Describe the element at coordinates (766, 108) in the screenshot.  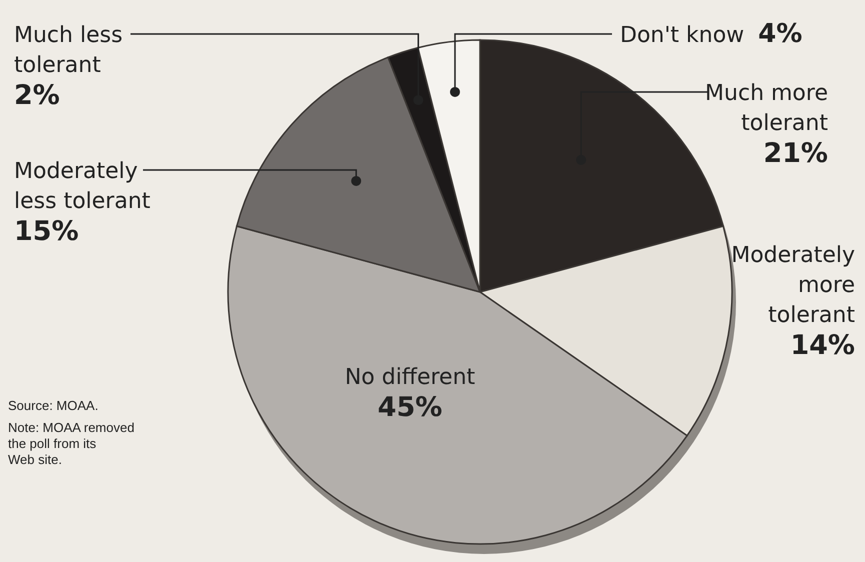
I see `slice-label: Much more tolerant` at that location.